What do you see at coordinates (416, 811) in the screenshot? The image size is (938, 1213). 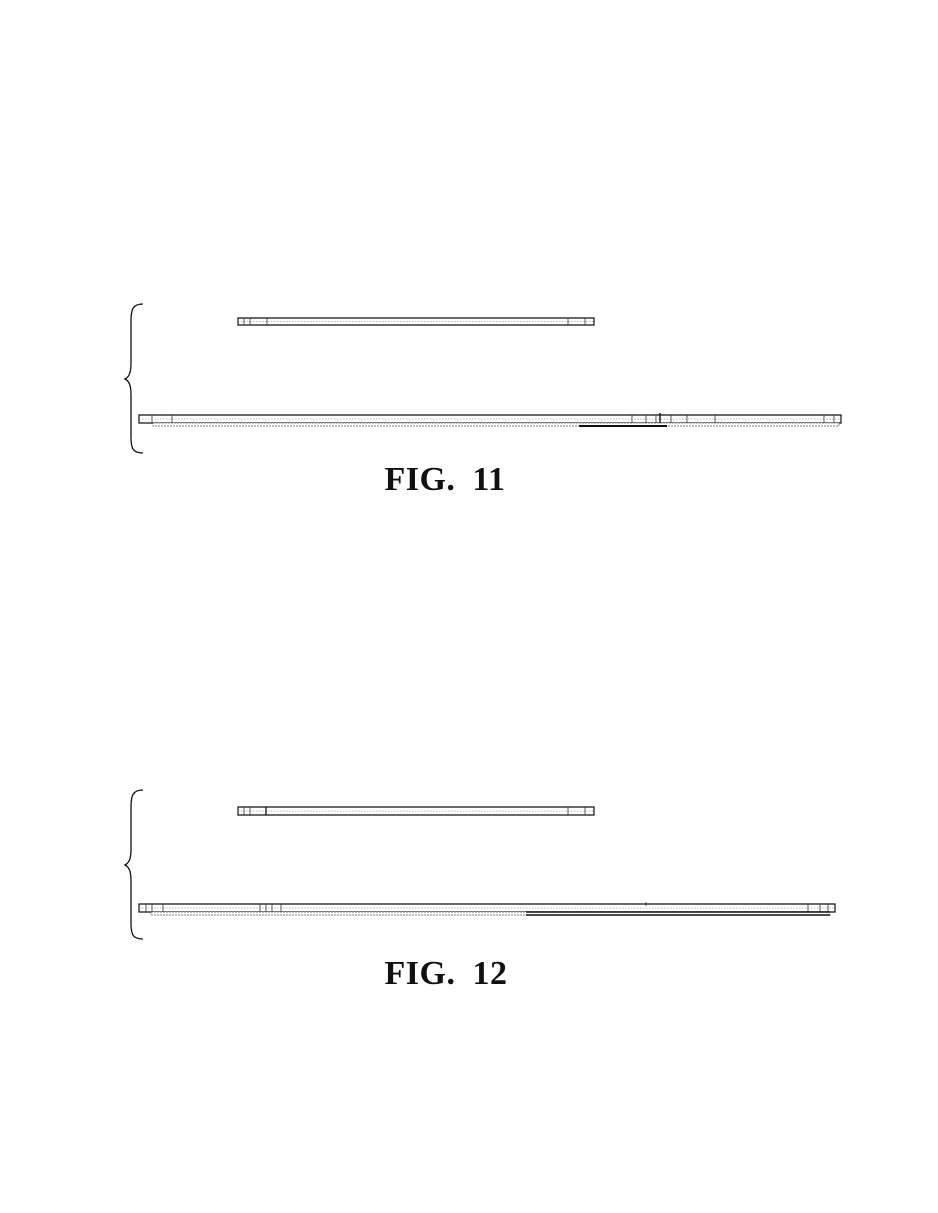 I see `fig12-upper-panel` at bounding box center [416, 811].